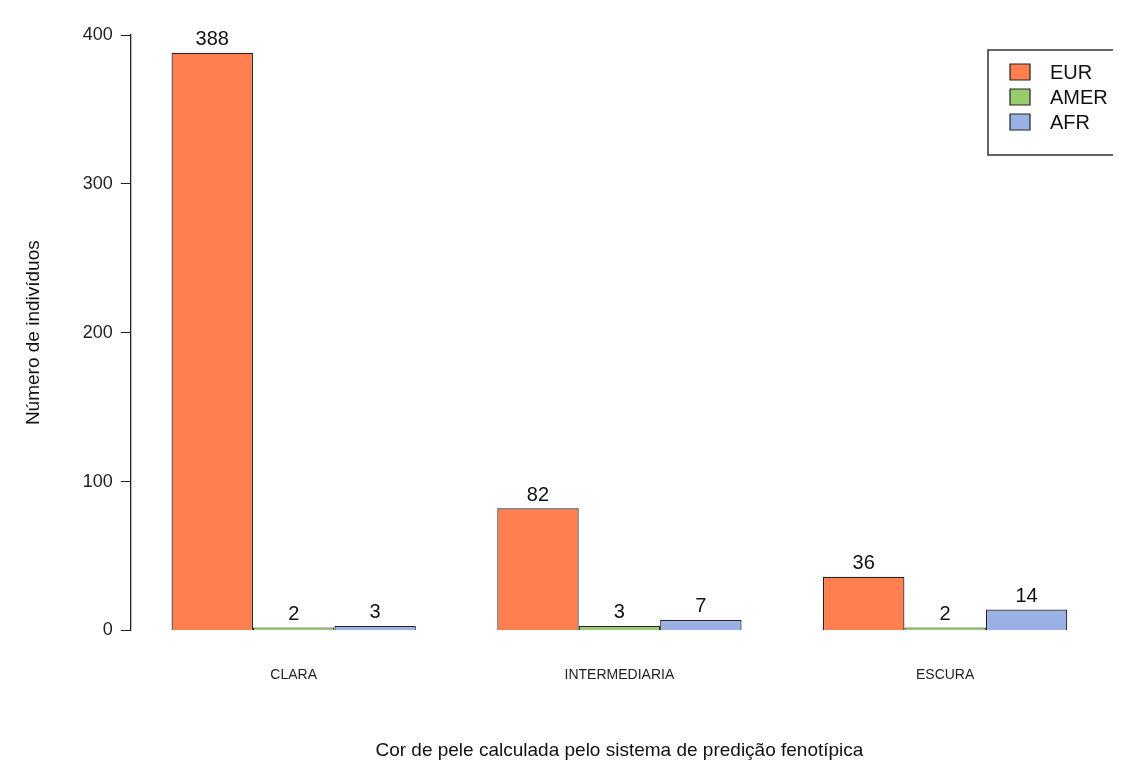  What do you see at coordinates (97, 480) in the screenshot?
I see `y-tick-label: 100` at bounding box center [97, 480].